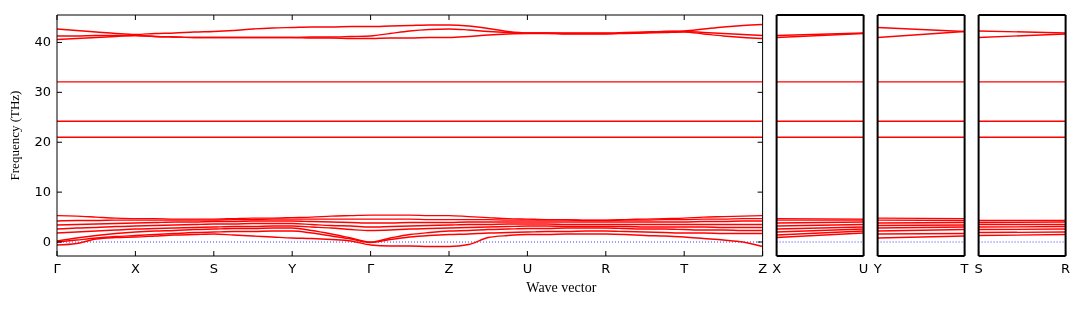  I want to click on y-tick-label: 20, so click(42, 142).